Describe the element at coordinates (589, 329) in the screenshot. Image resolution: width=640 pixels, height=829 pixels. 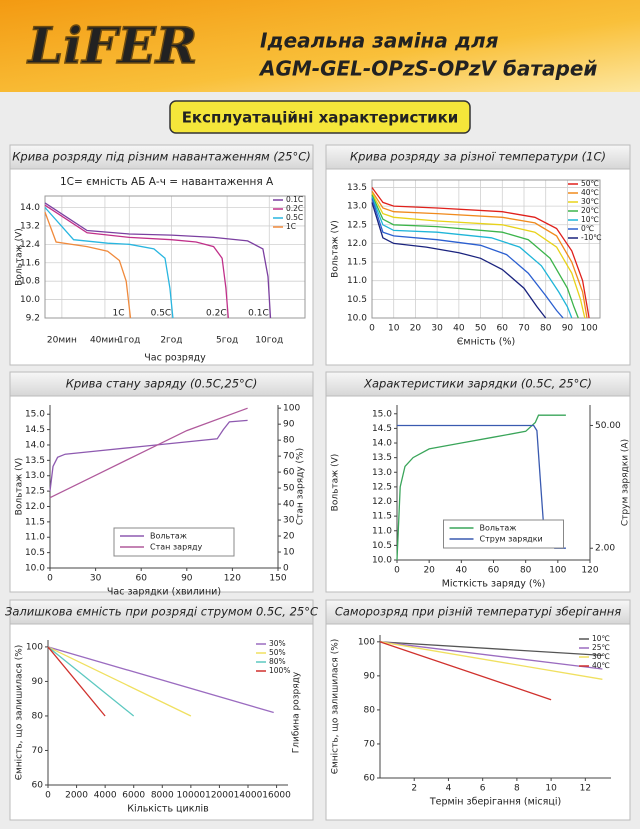
I see `x-tick-label: 100` at that location.